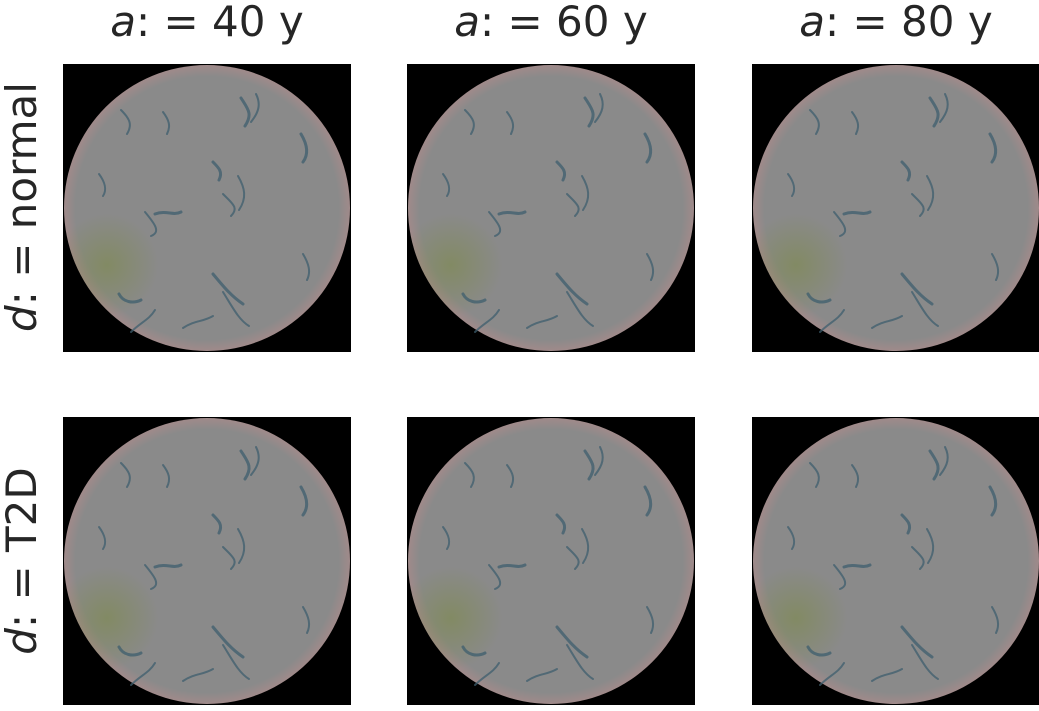 Image resolution: width=1039 pixels, height=711 pixels. I want to click on fundus-image-normal-60y, so click(551, 208).